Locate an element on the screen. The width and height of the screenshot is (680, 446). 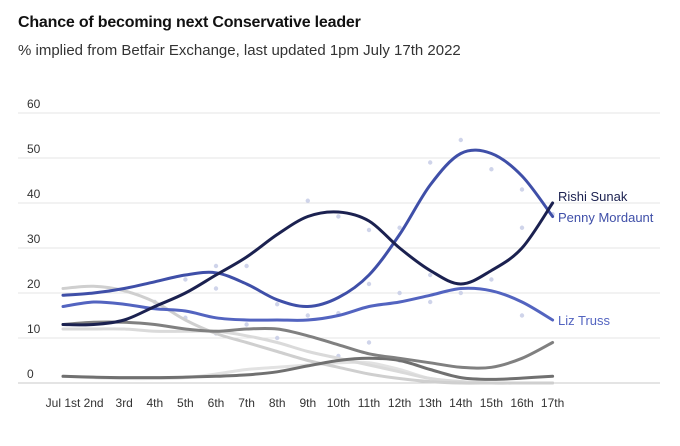
x-tick-label: 6th is located at coordinates (216, 403).